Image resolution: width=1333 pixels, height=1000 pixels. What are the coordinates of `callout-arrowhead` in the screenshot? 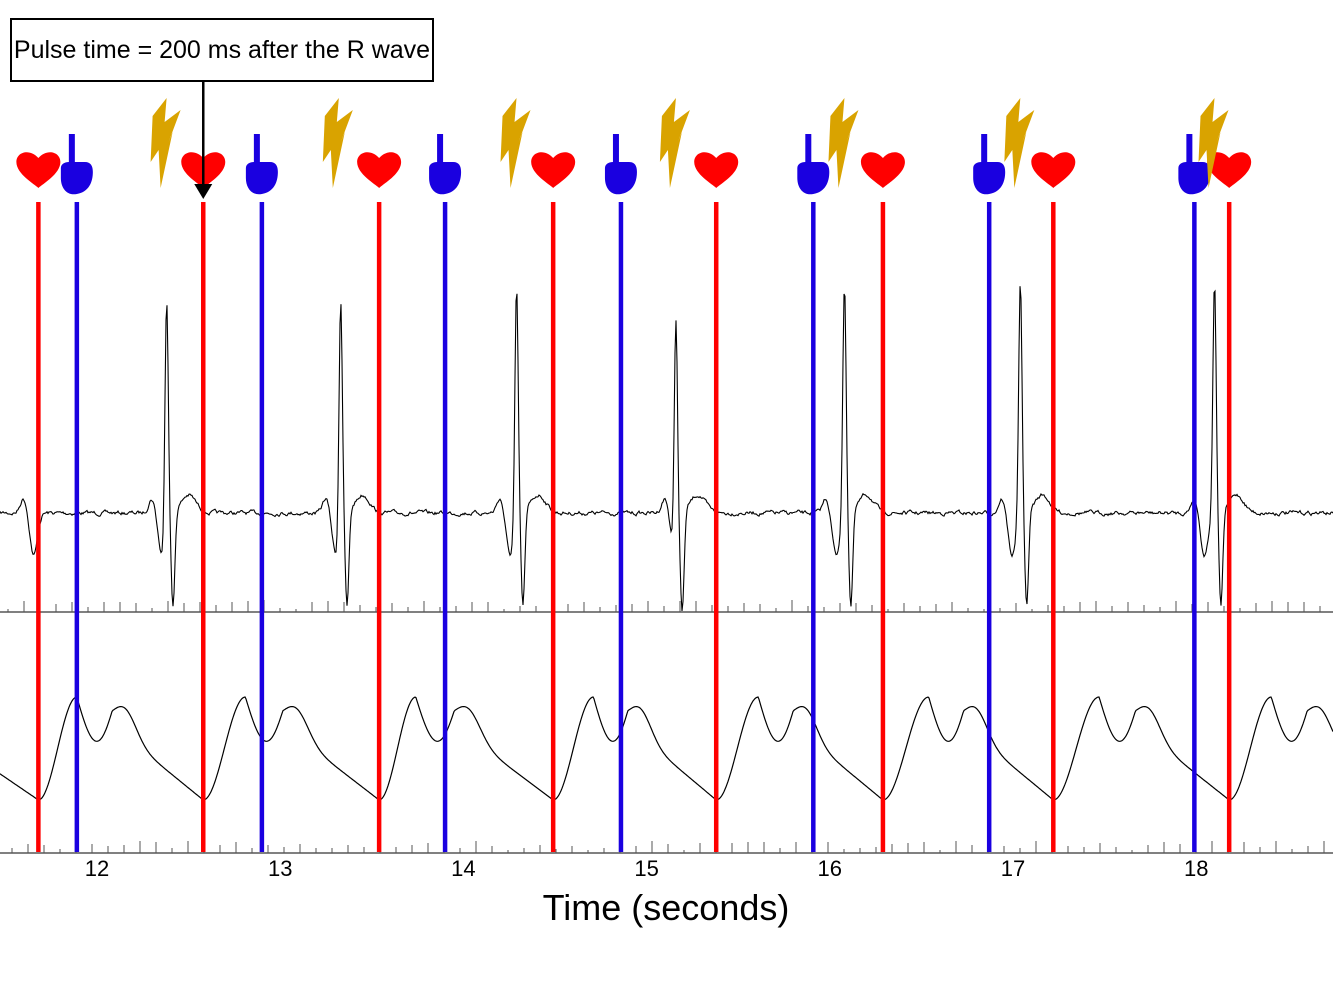 It's located at (203, 191).